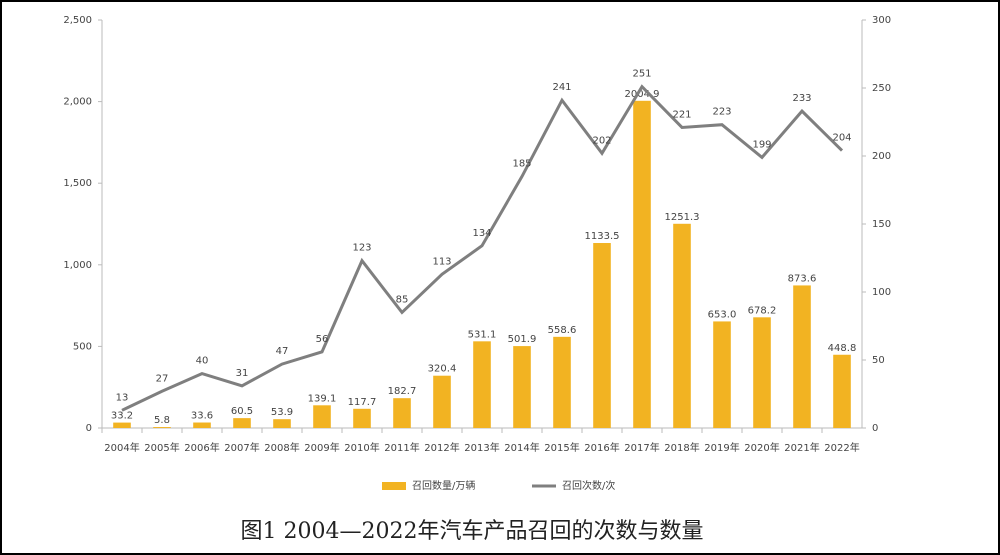 Image resolution: width=1000 pixels, height=555 pixels. I want to click on bar-value-label: 117.7, so click(362, 402).